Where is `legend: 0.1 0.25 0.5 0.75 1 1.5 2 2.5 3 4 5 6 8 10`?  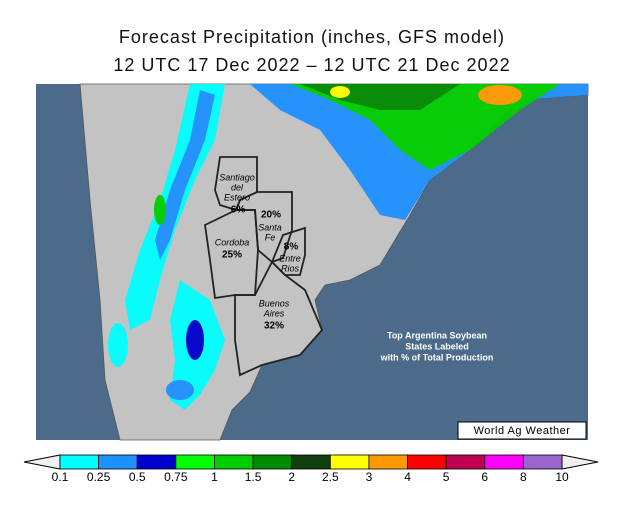
legend: 0.1 0.25 0.5 0.75 1 1.5 2 2.5 3 4 5 6 8 10 is located at coordinates (311, 469).